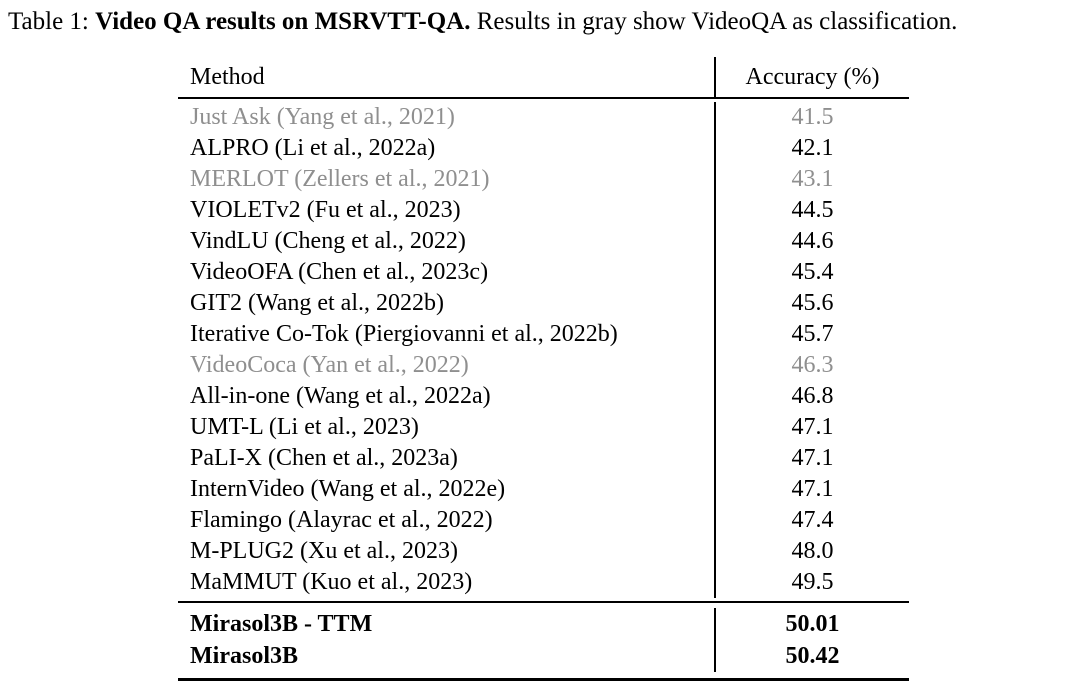  What do you see at coordinates (244, 656) in the screenshot?
I see `method-cell: Mirasol3B` at bounding box center [244, 656].